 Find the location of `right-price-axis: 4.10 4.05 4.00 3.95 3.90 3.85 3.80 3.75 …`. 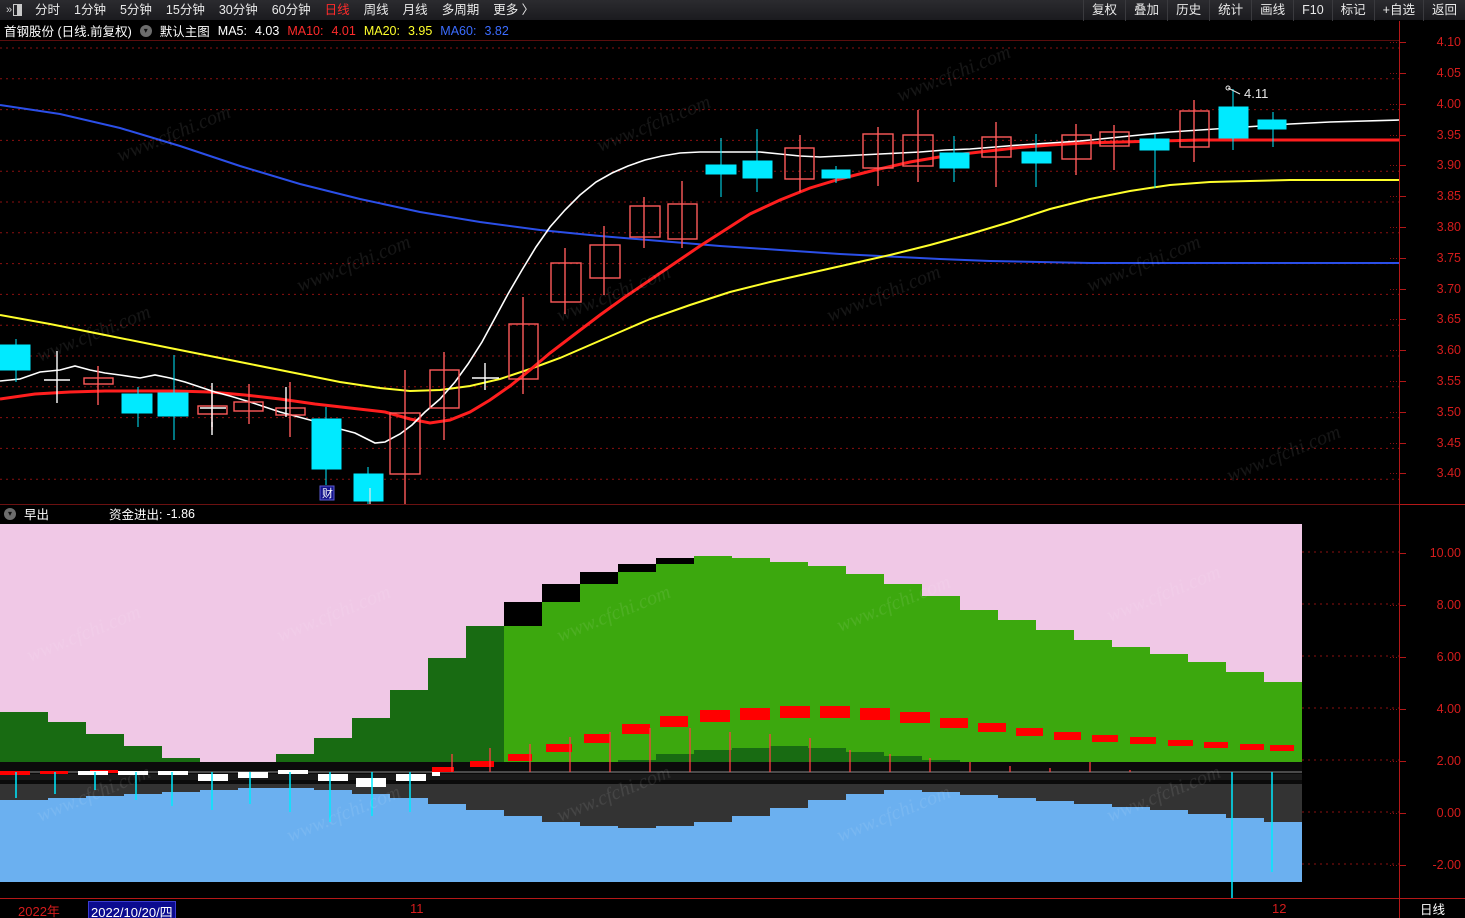

right-price-axis: 4.10 4.05 4.00 3.95 3.90 3.85 3.80 3.75 … is located at coordinates (1427, 459).